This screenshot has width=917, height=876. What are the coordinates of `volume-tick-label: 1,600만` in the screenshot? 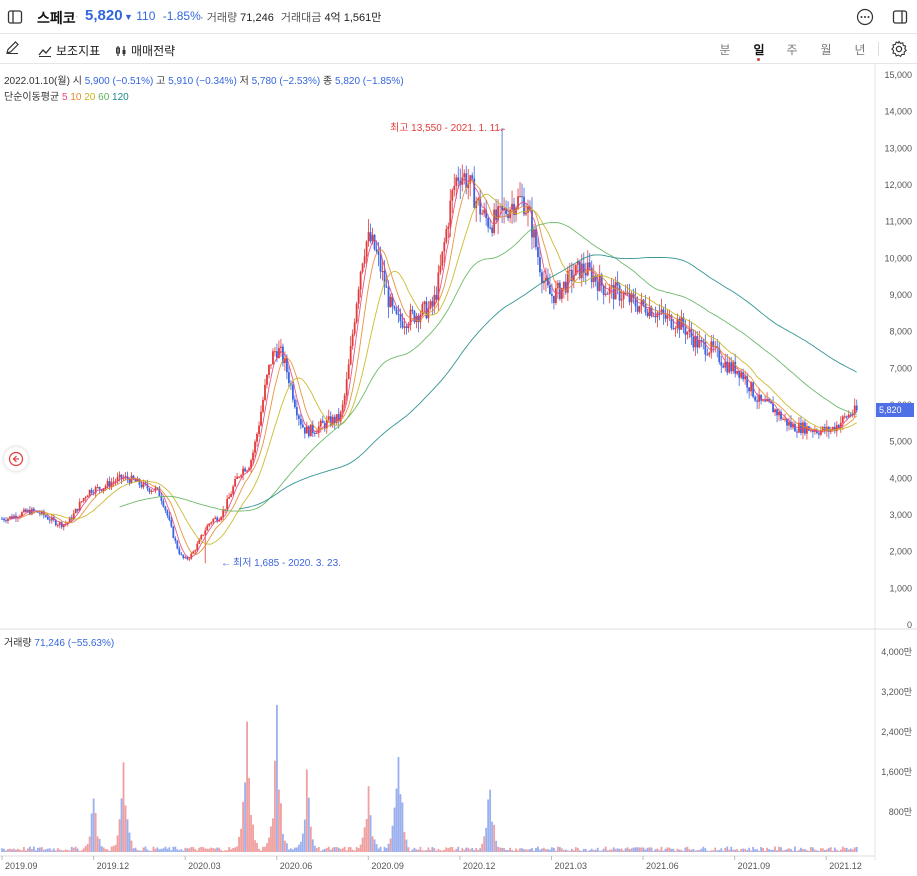 It's located at (896, 772).